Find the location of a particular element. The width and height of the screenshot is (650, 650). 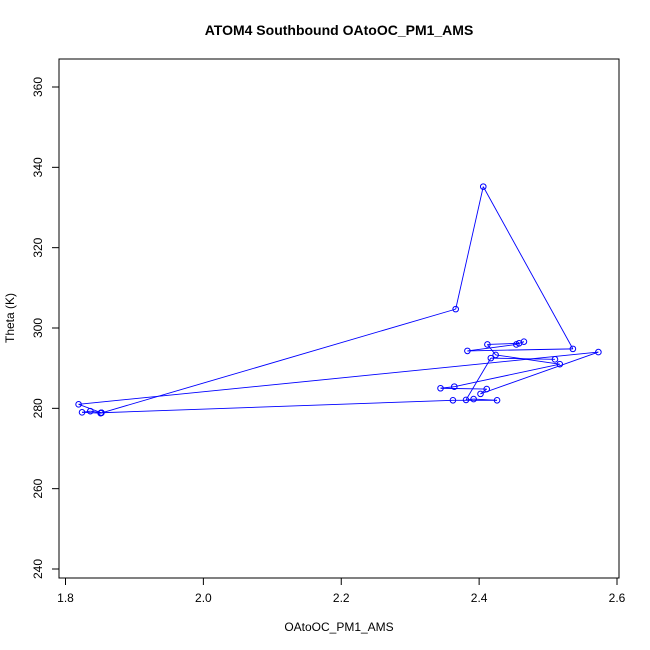

y-axis: 240 260 280 300 320 340 360 is located at coordinates (45, 328).